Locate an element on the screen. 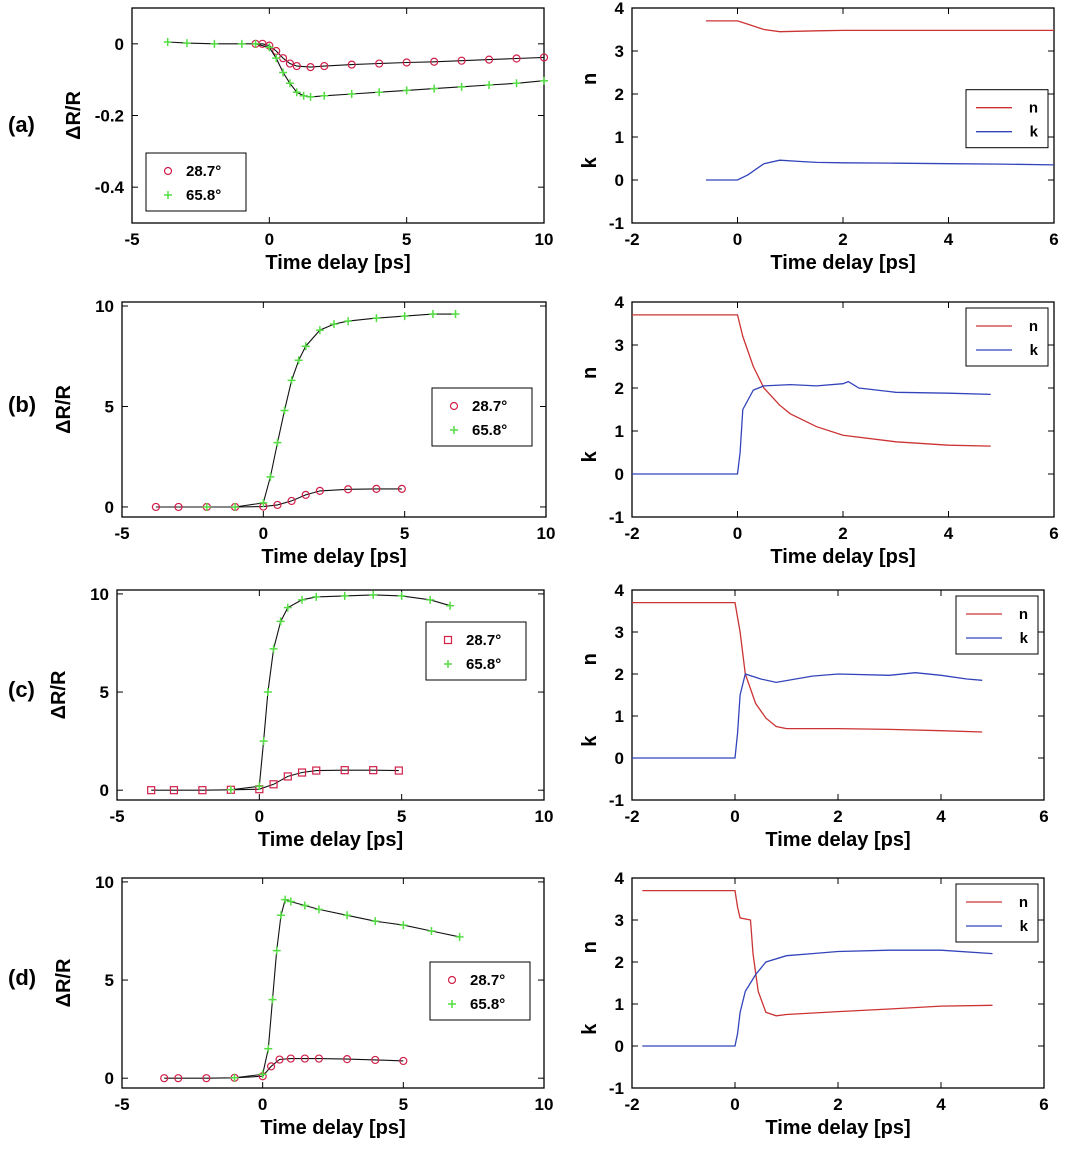 This screenshot has width=1076, height=1150. x-tick-label-b-left-3: 10 is located at coordinates (546, 533).